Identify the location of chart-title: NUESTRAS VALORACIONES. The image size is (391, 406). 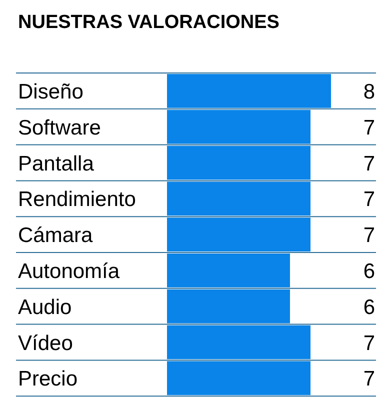
(149, 22).